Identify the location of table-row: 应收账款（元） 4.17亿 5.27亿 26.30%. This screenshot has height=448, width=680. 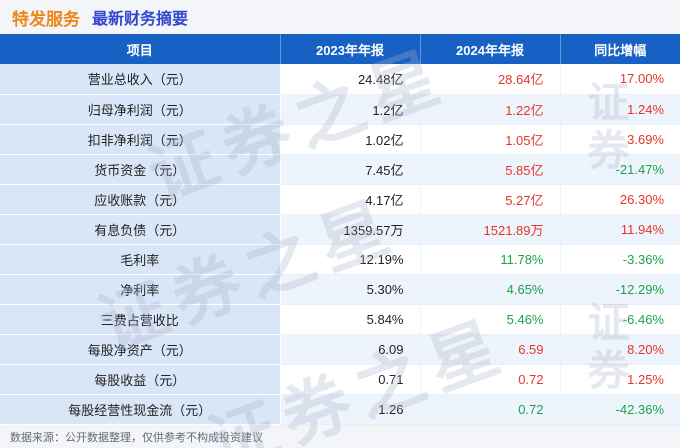
(340, 199).